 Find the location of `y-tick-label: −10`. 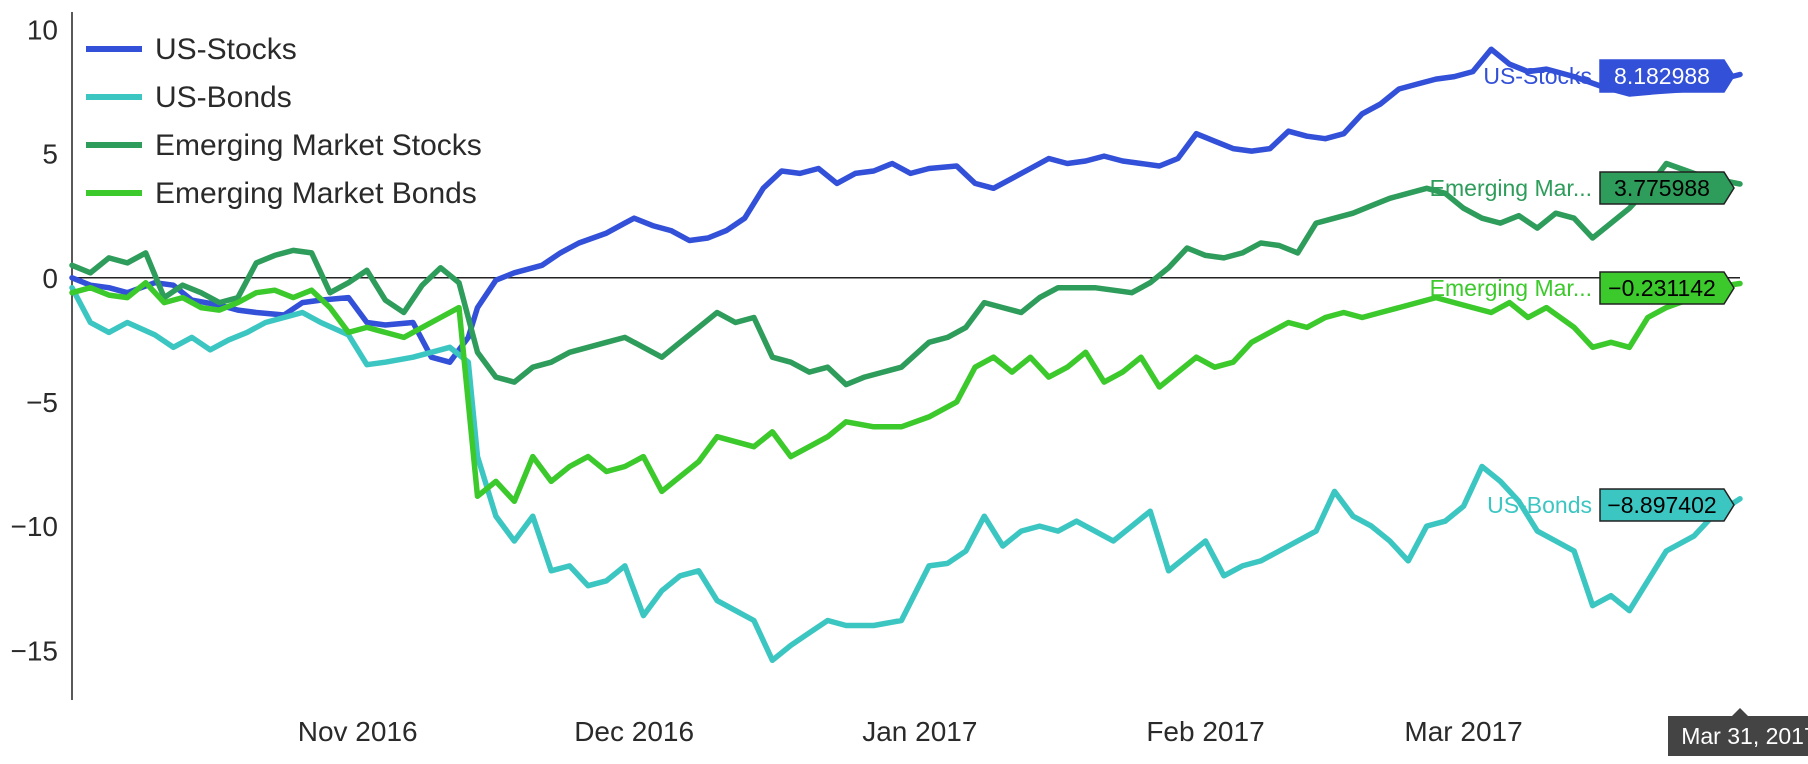

y-tick-label: −10 is located at coordinates (35, 526).